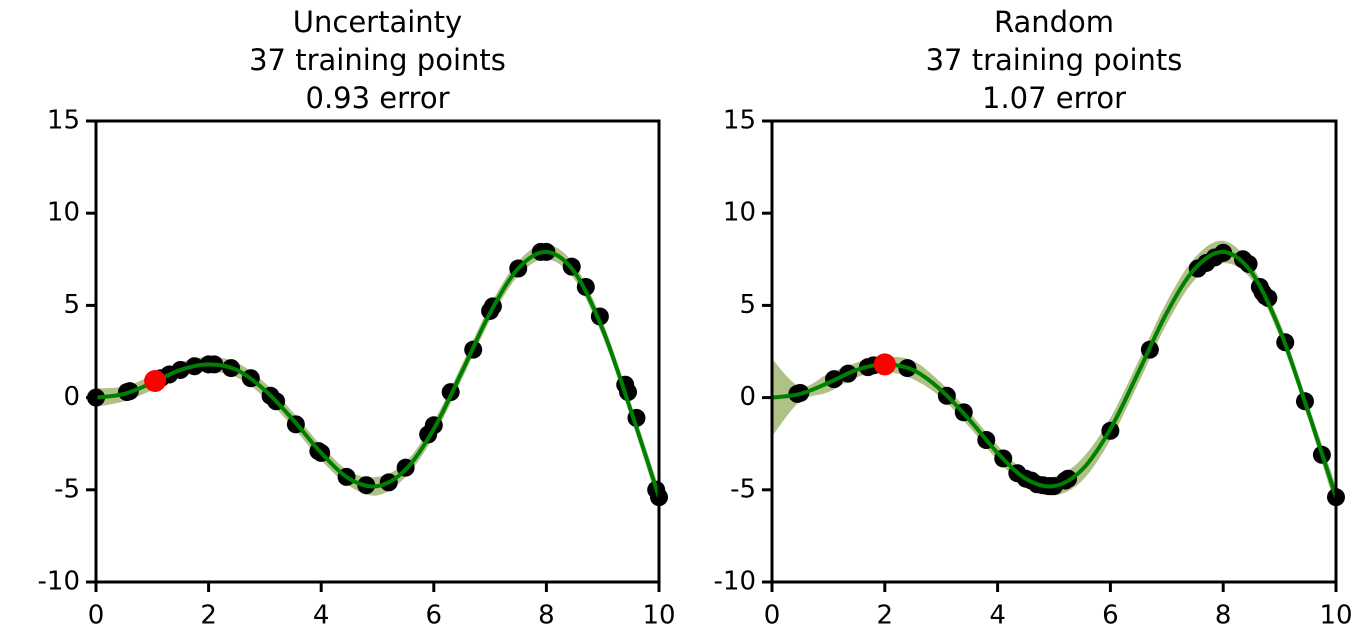 The height and width of the screenshot is (643, 1365). What do you see at coordinates (378, 98) in the screenshot?
I see `chart-annotation: 0.93 error` at bounding box center [378, 98].